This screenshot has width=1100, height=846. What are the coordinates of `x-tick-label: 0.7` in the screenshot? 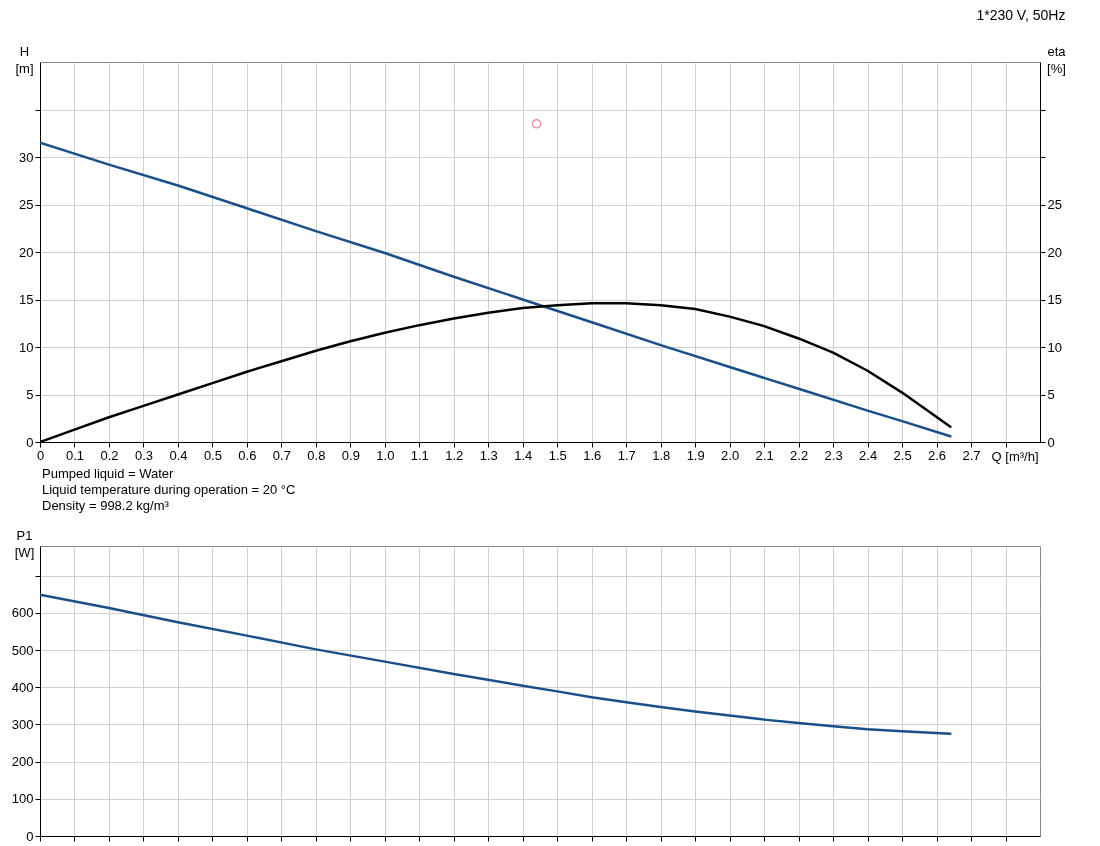 It's located at (281, 455).